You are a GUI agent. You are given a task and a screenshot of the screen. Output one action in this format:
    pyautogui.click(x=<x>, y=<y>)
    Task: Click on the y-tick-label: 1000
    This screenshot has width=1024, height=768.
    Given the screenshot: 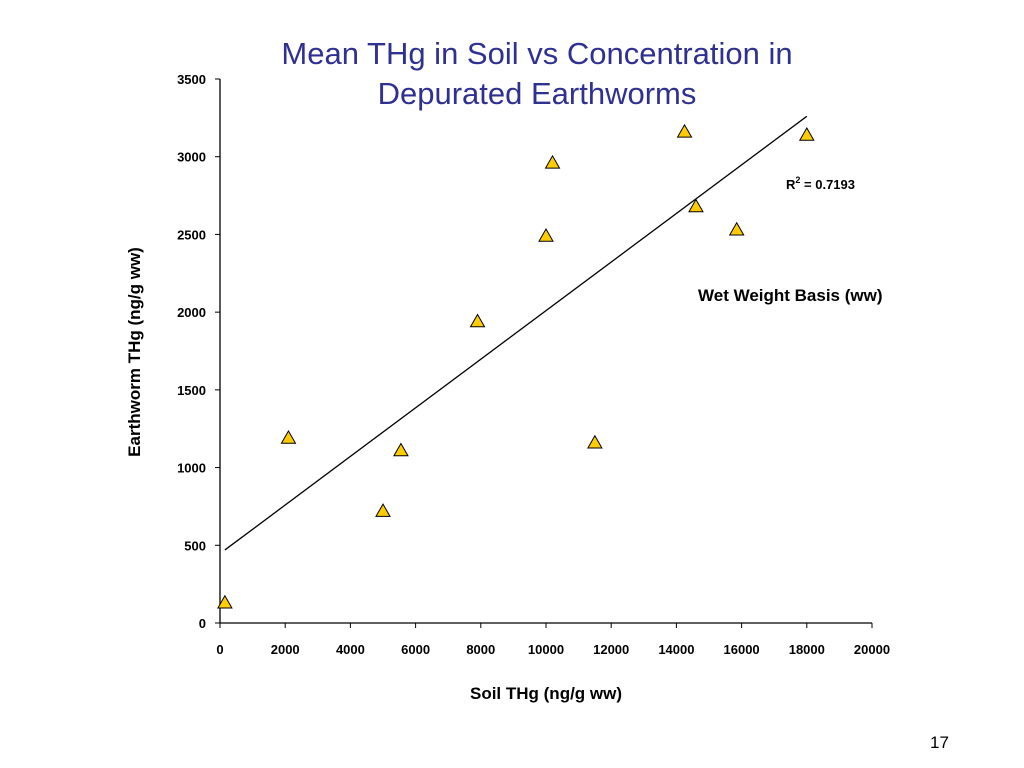 What is the action you would take?
    pyautogui.click(x=191, y=468)
    